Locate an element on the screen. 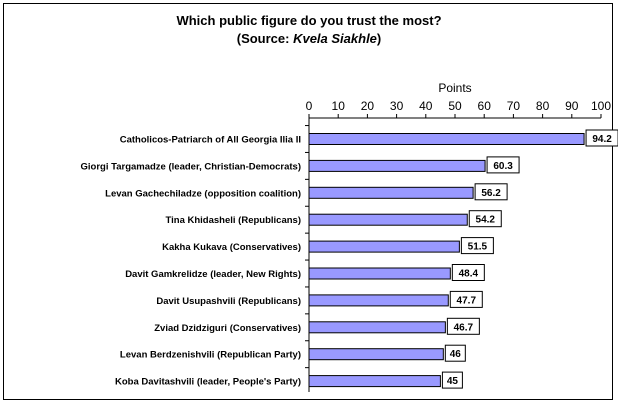 The width and height of the screenshot is (618, 405). x-tick-label: 90 is located at coordinates (572, 106).